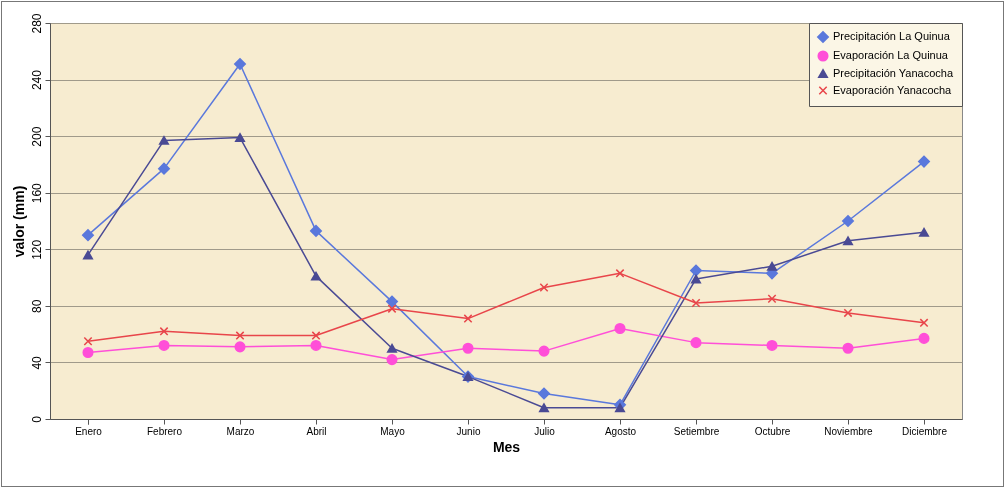 The image size is (1007, 490). Describe the element at coordinates (36, 136) in the screenshot. I see `y-tick-label: 200` at that location.